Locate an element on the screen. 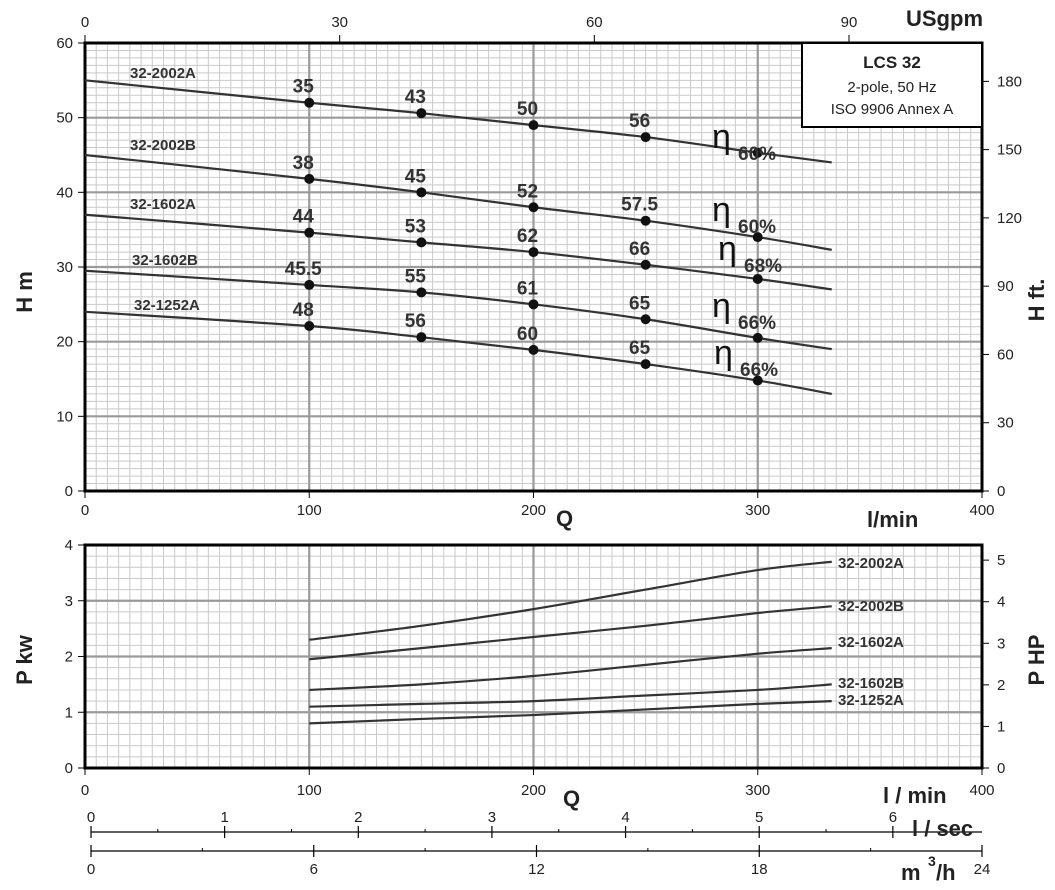  power-curve-label: 32-1252A is located at coordinates (871, 700).